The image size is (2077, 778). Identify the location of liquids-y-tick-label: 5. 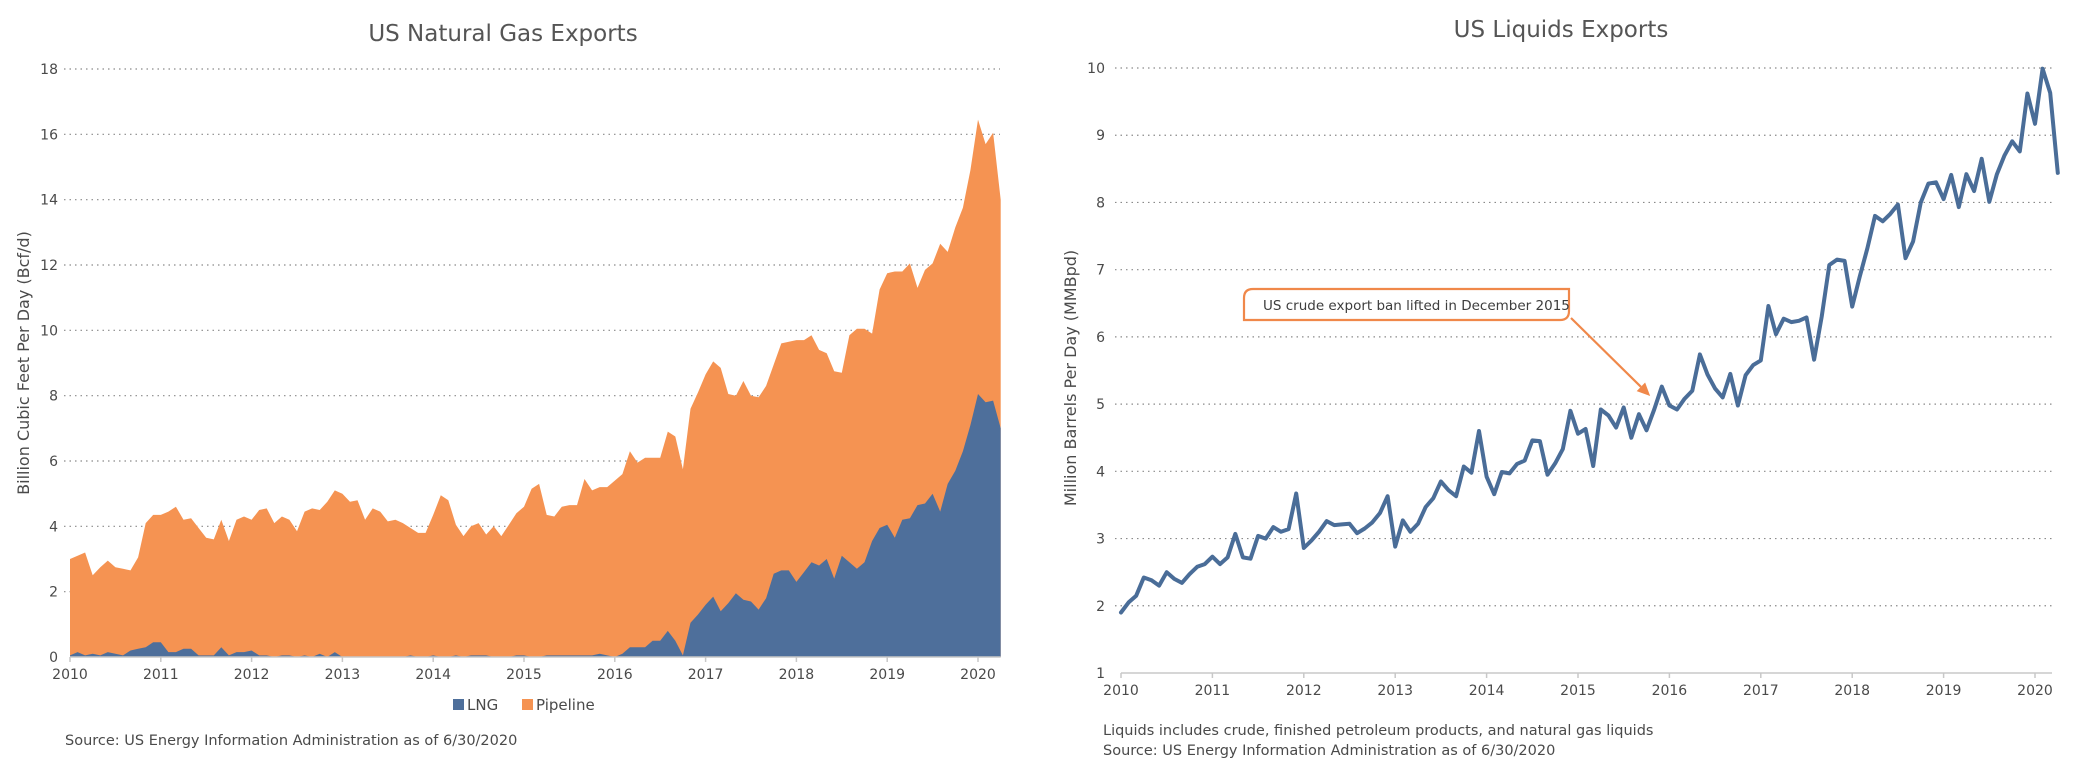
(1100, 405).